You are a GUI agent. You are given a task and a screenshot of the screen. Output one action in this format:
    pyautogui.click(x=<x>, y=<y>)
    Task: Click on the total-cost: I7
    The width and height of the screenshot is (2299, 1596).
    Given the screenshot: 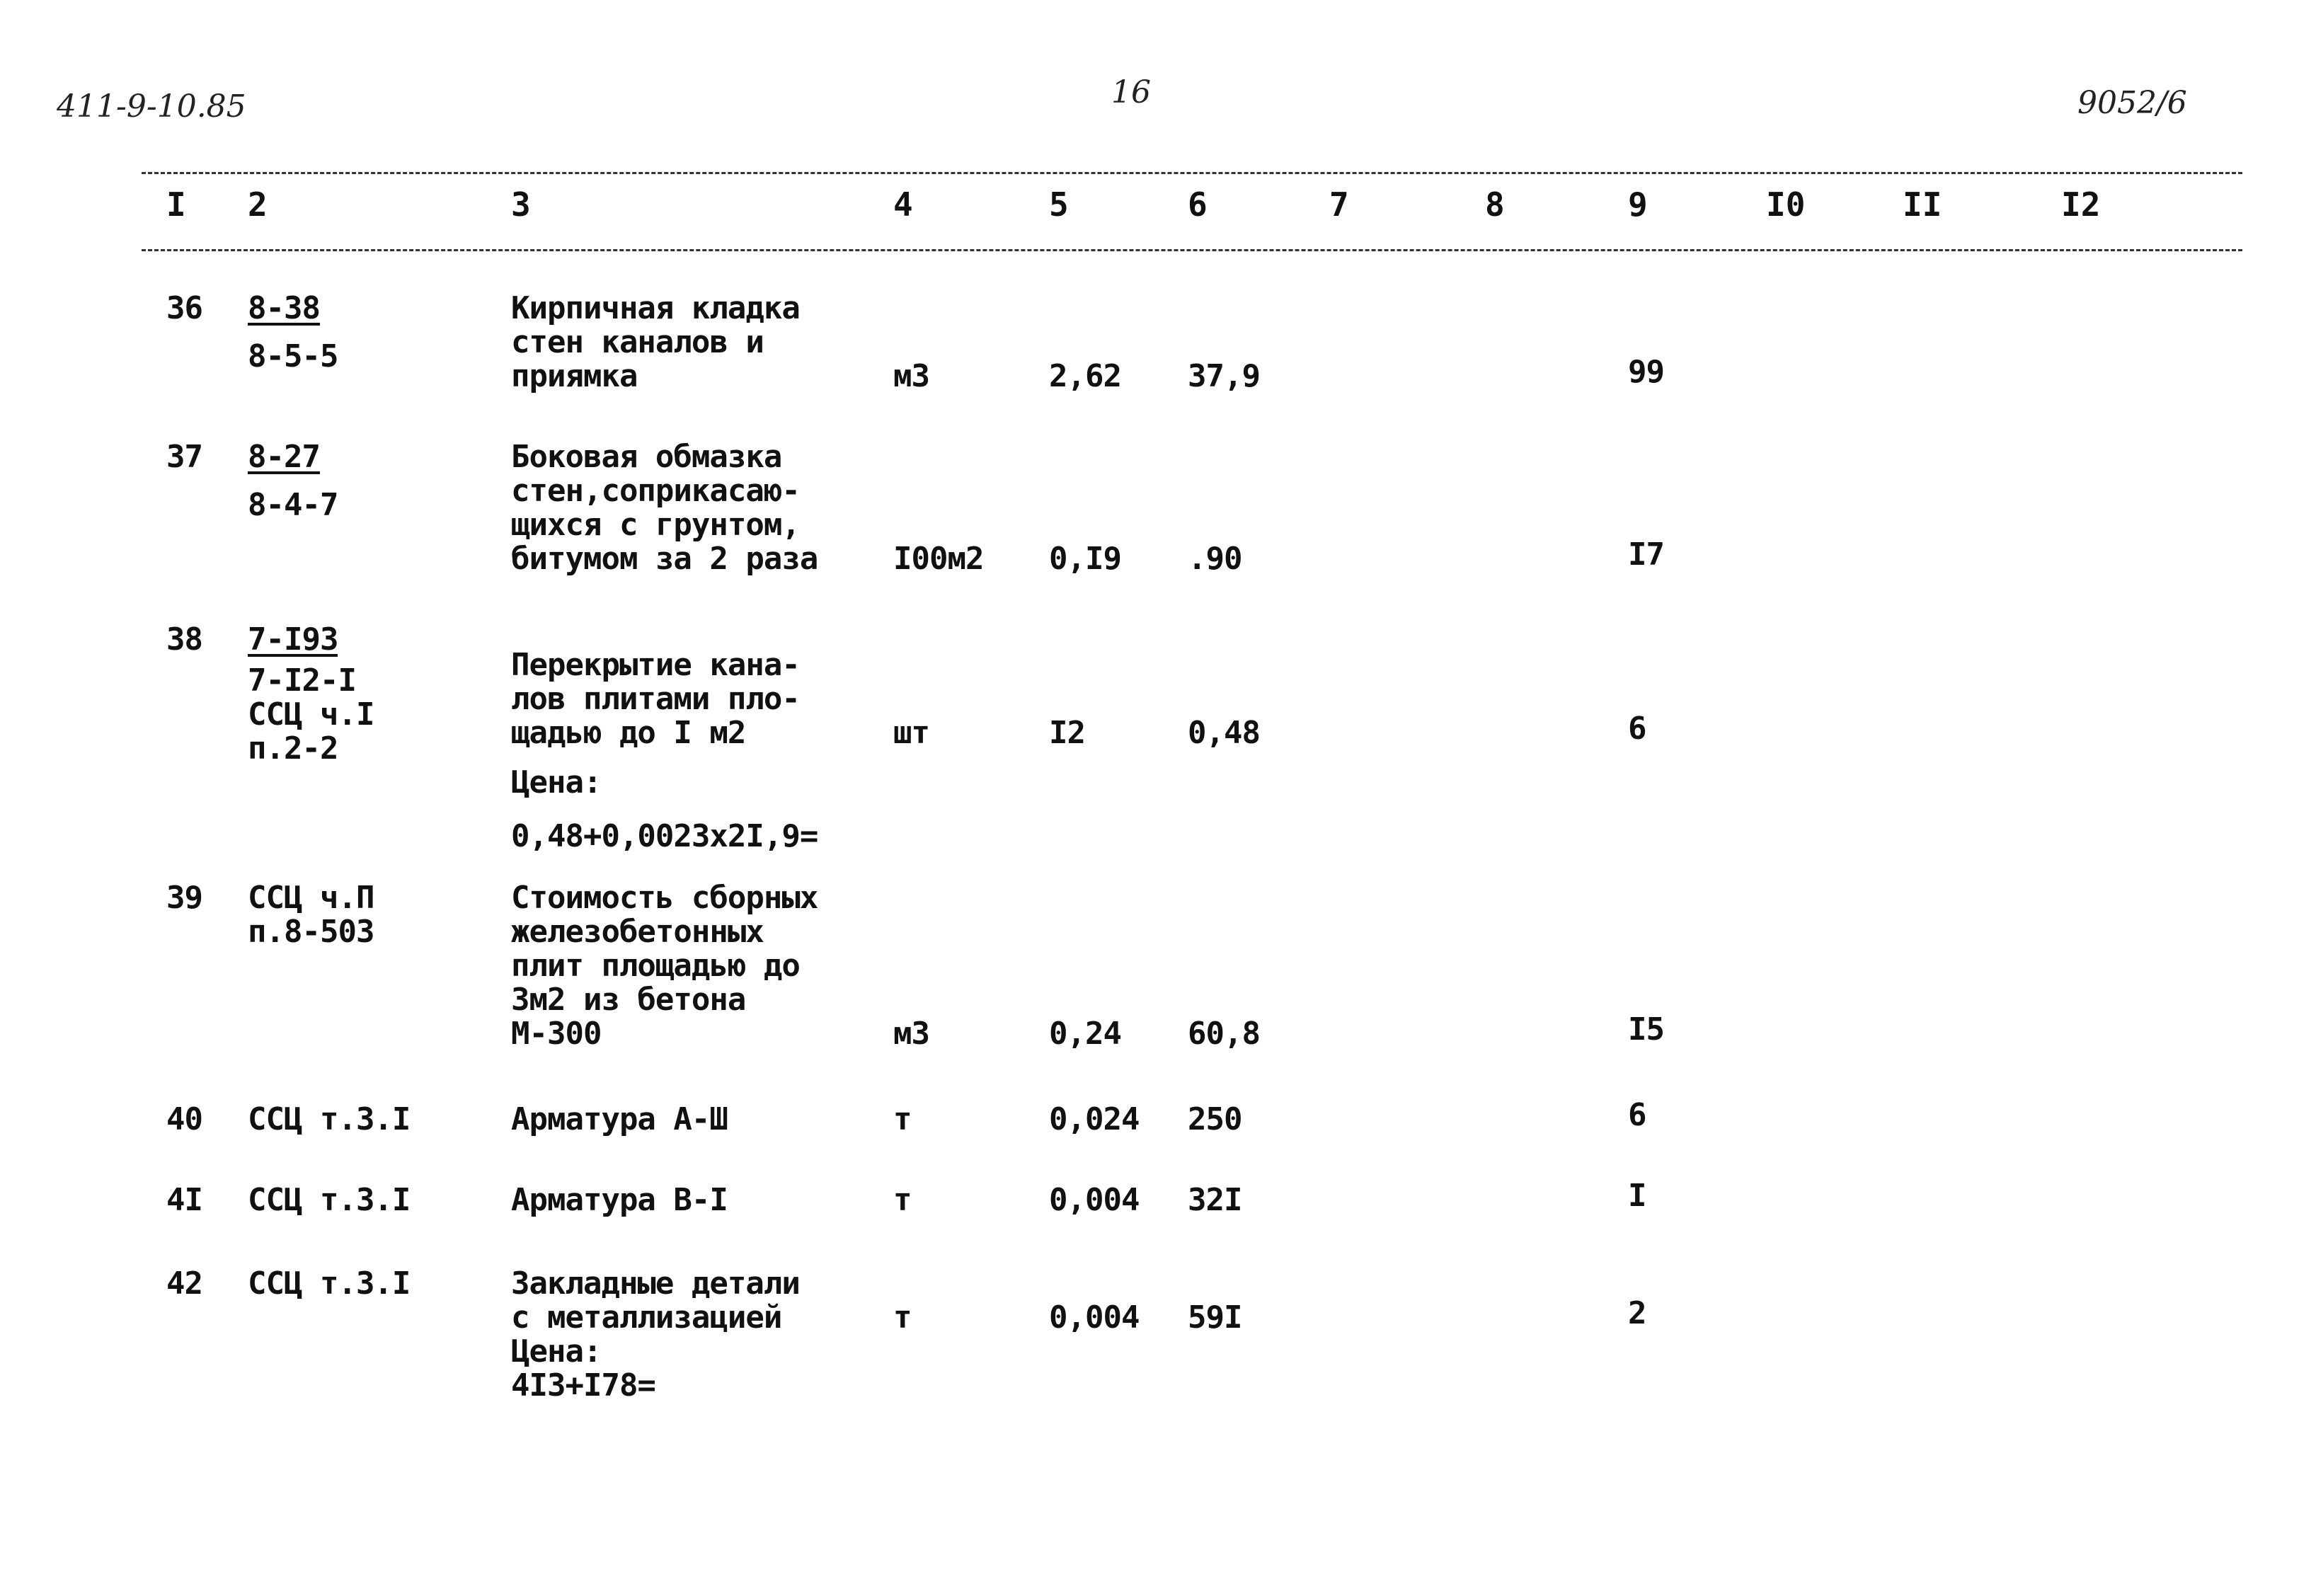 What is the action you would take?
    pyautogui.click(x=1646, y=554)
    